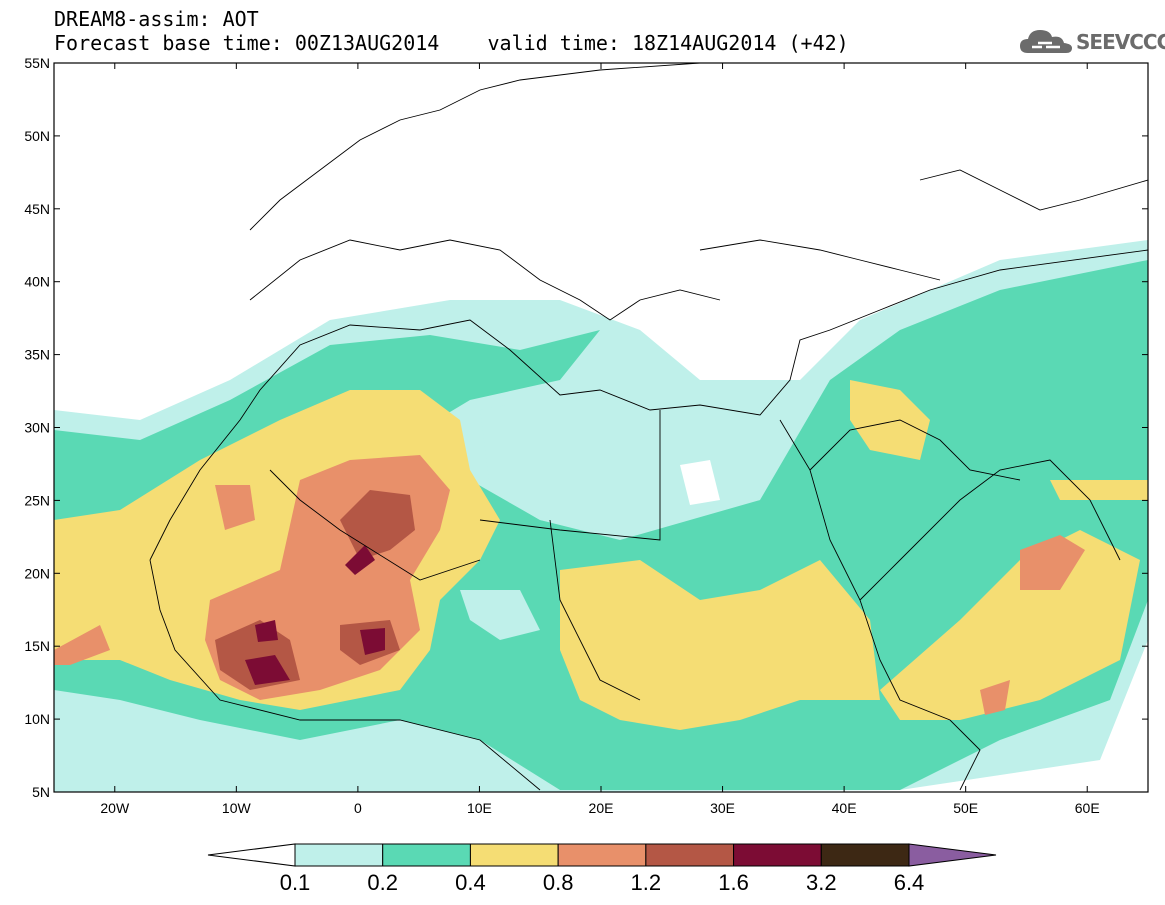 This screenshot has width=1165, height=905. Describe the element at coordinates (382, 882) in the screenshot. I see `colorbar-label: 0.2` at that location.